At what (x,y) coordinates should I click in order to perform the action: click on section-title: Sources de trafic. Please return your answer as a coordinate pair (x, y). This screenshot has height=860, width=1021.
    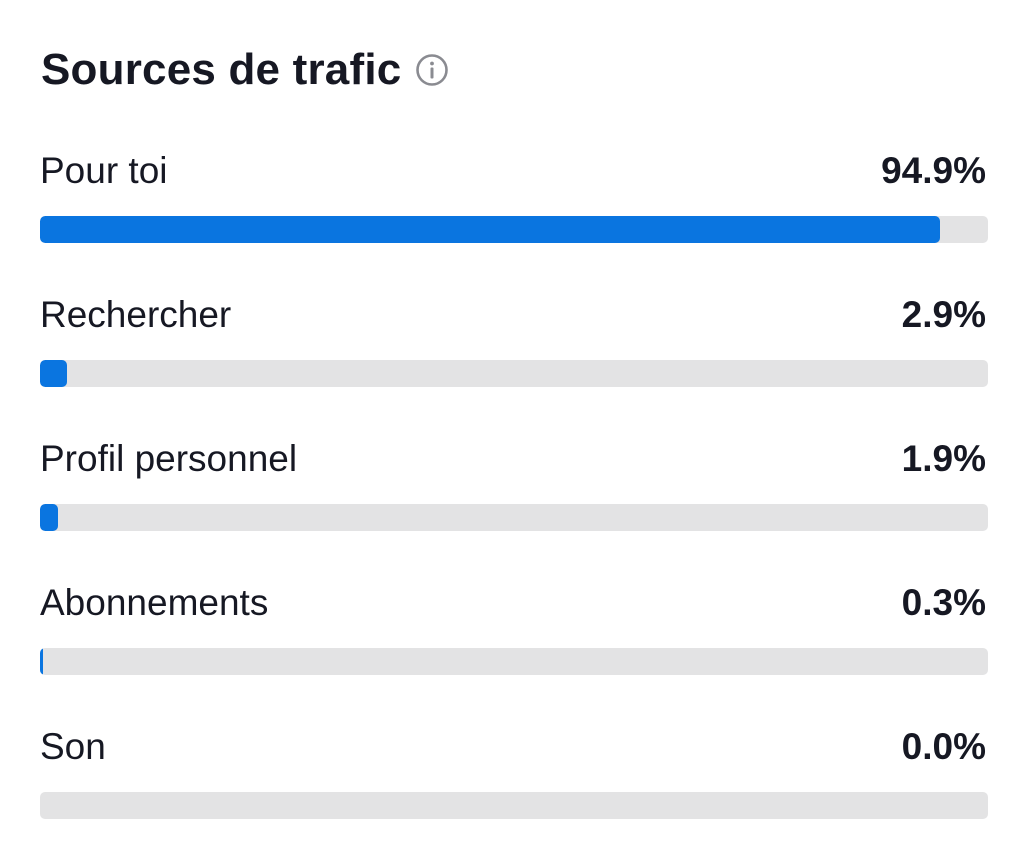
    Looking at the image, I should click on (221, 69).